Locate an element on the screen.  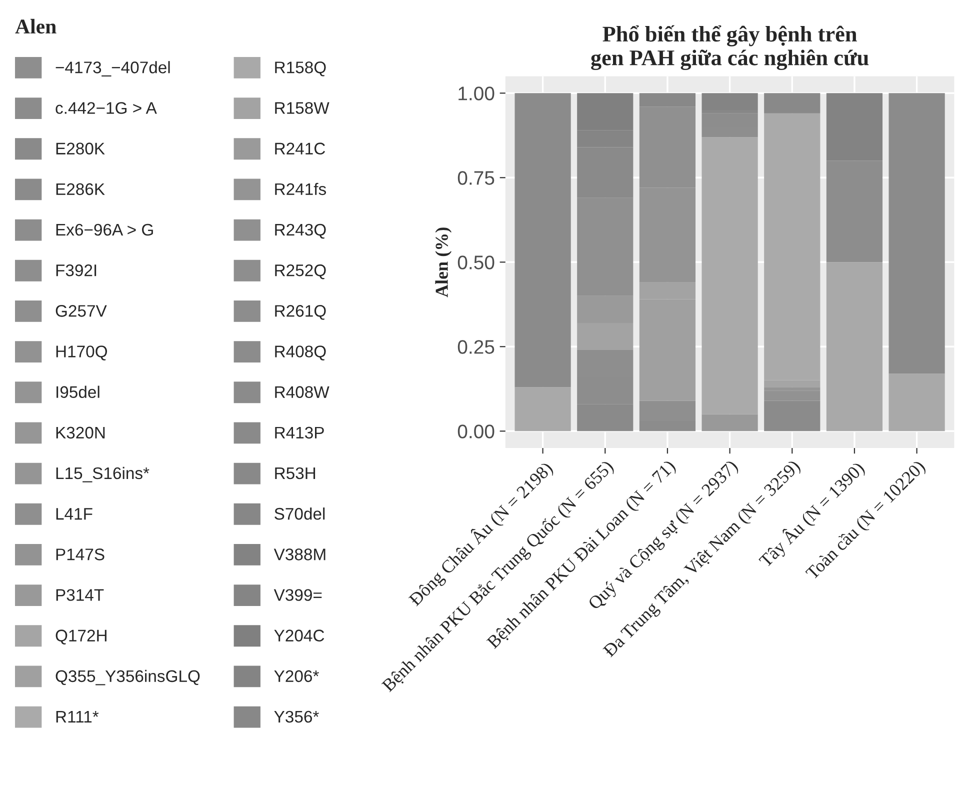
legend-label: R241fs is located at coordinates (300, 189).